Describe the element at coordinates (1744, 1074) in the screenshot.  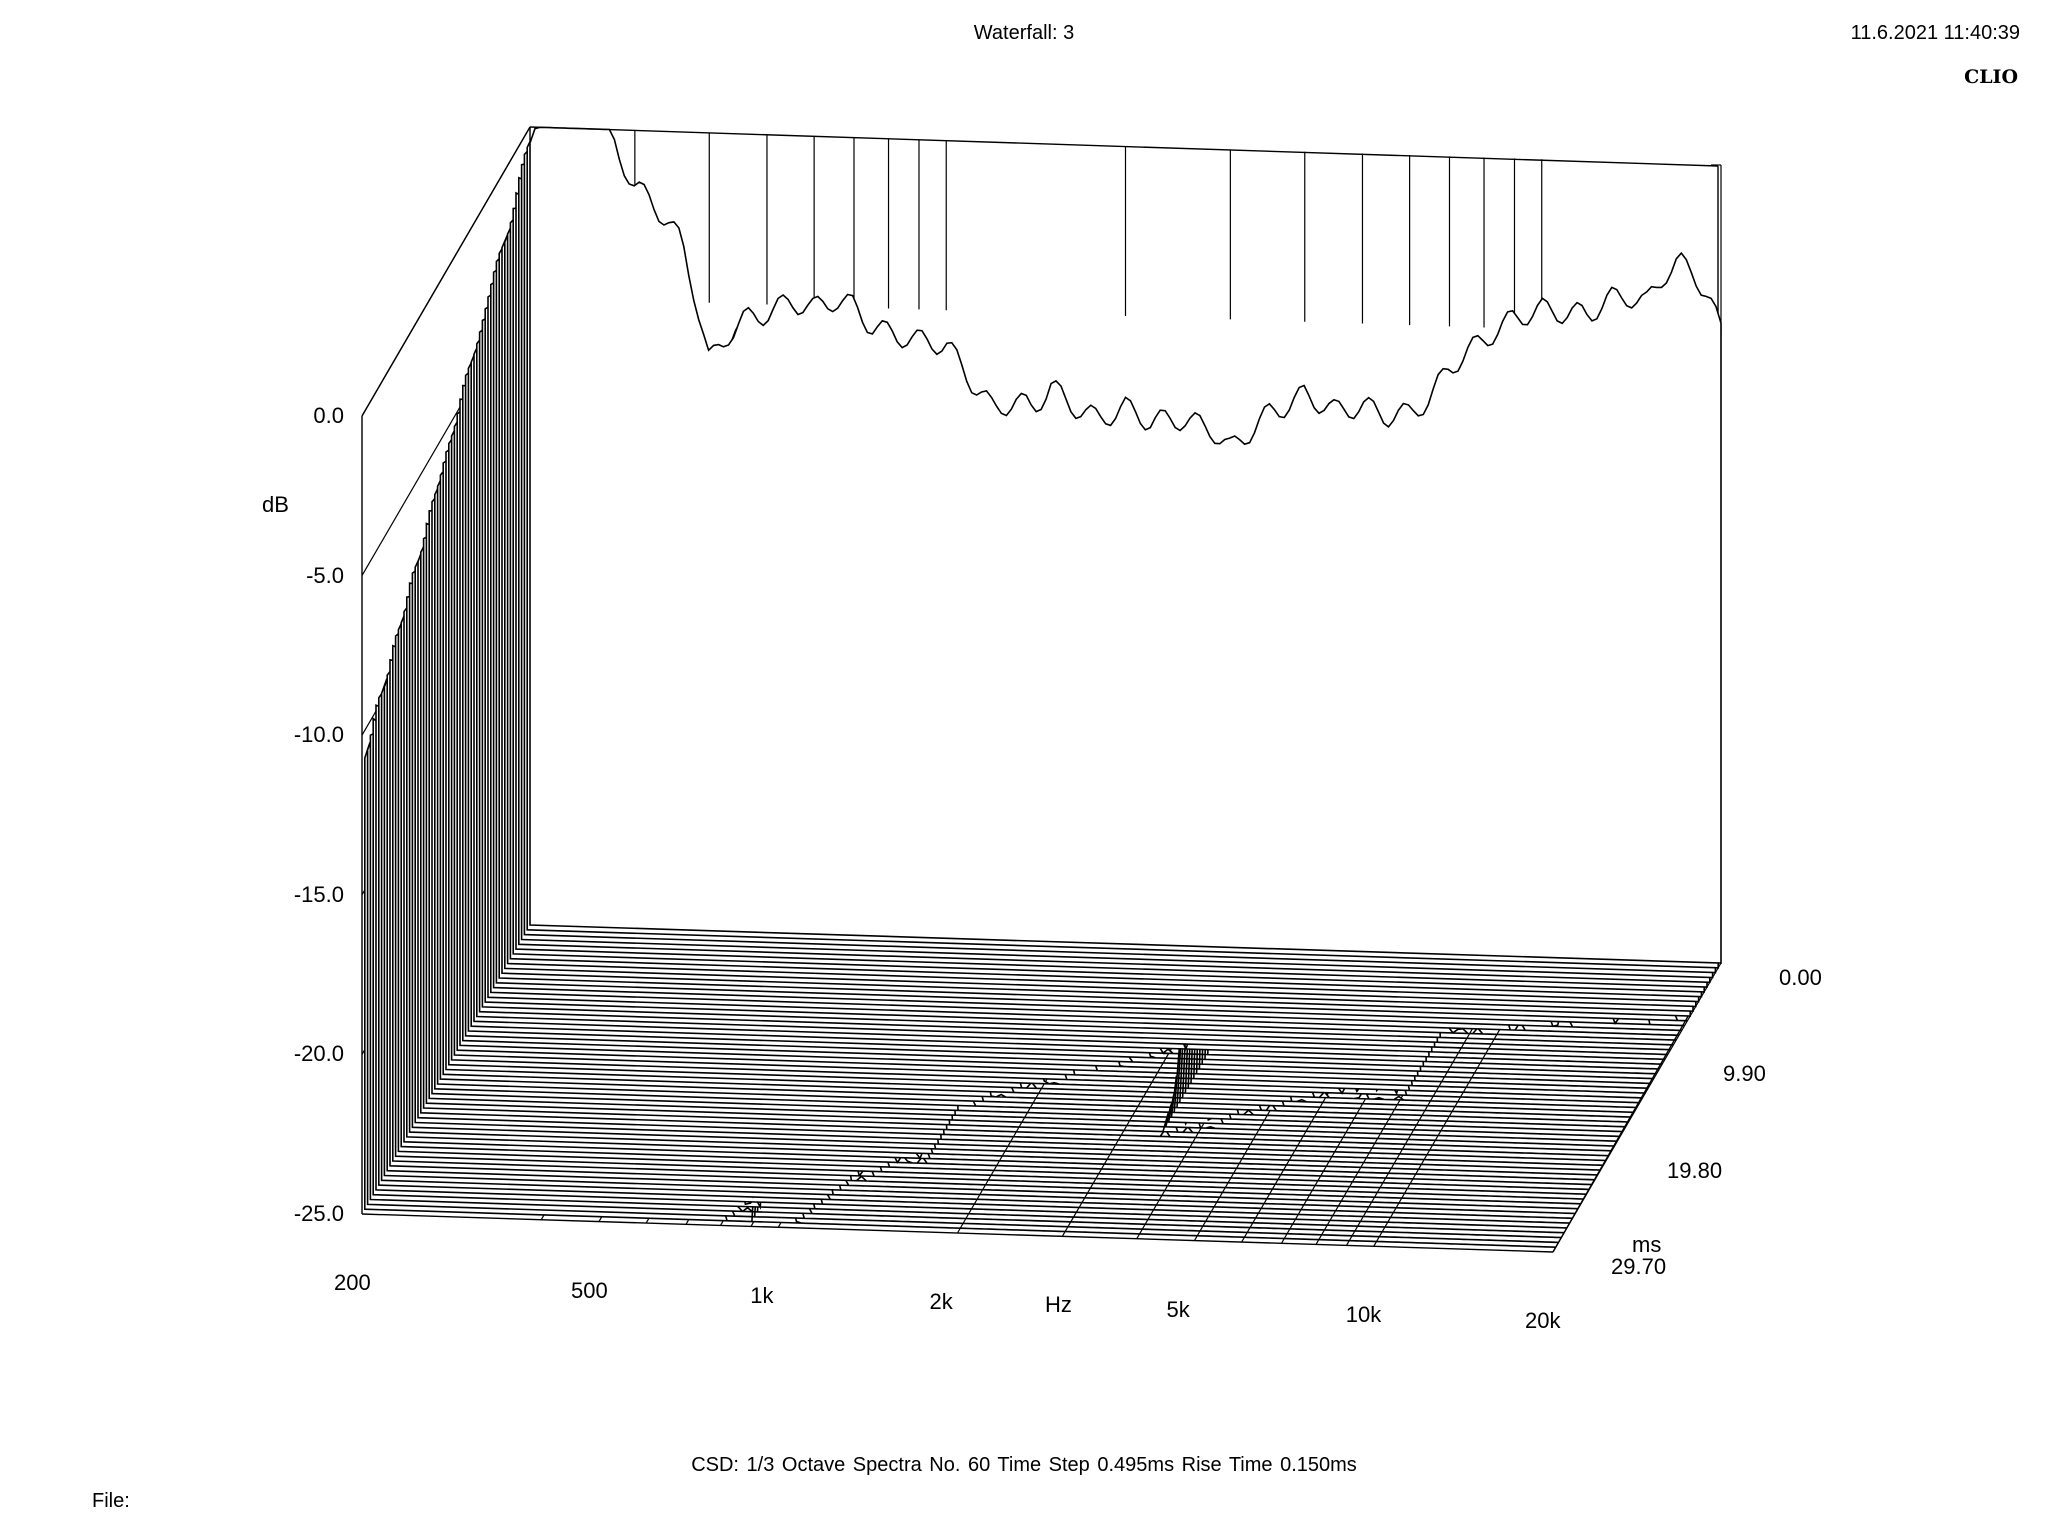
I see `z-tick-label: 9.90` at that location.